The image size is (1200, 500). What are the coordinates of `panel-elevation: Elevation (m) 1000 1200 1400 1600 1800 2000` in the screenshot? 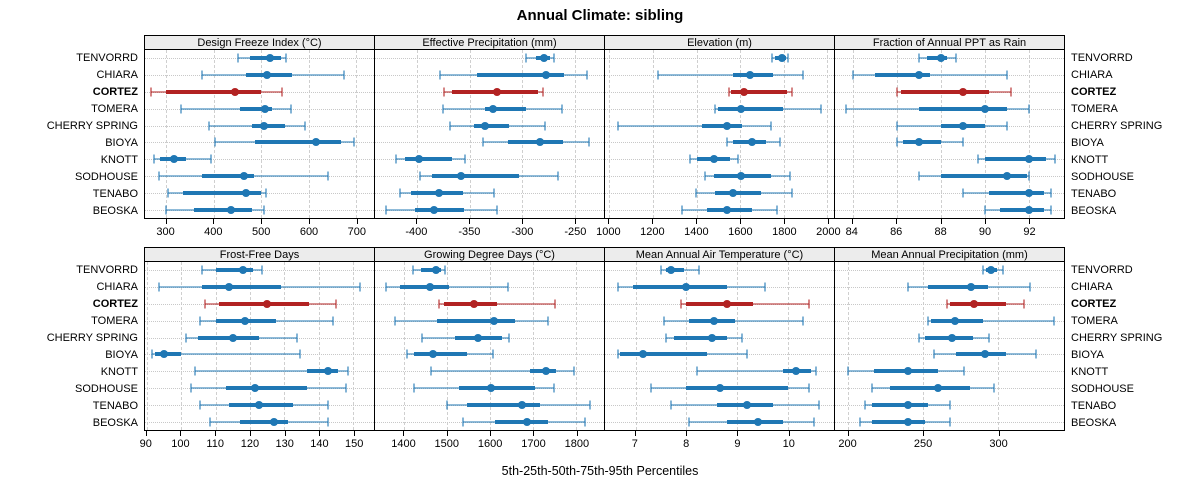 It's located at (718, 139).